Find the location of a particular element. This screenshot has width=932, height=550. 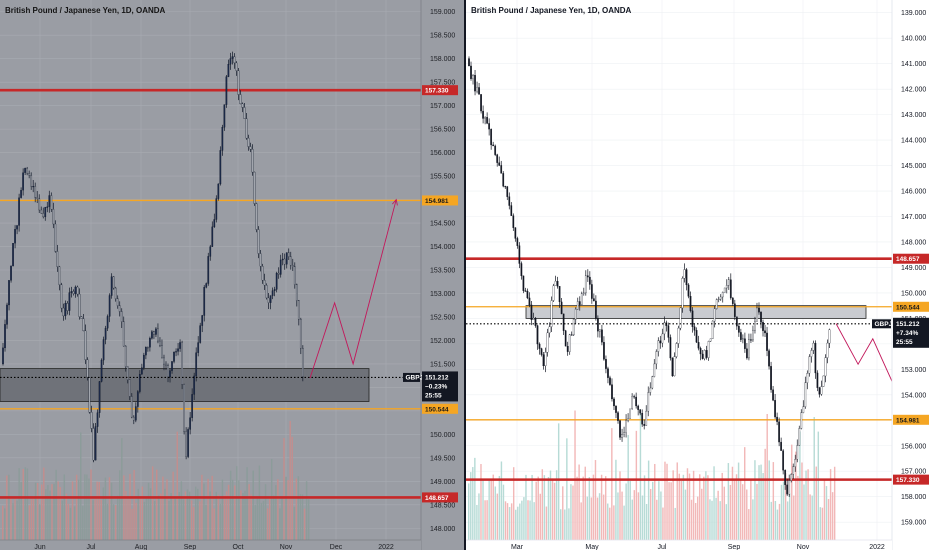

support-zone-box is located at coordinates (696, 312).